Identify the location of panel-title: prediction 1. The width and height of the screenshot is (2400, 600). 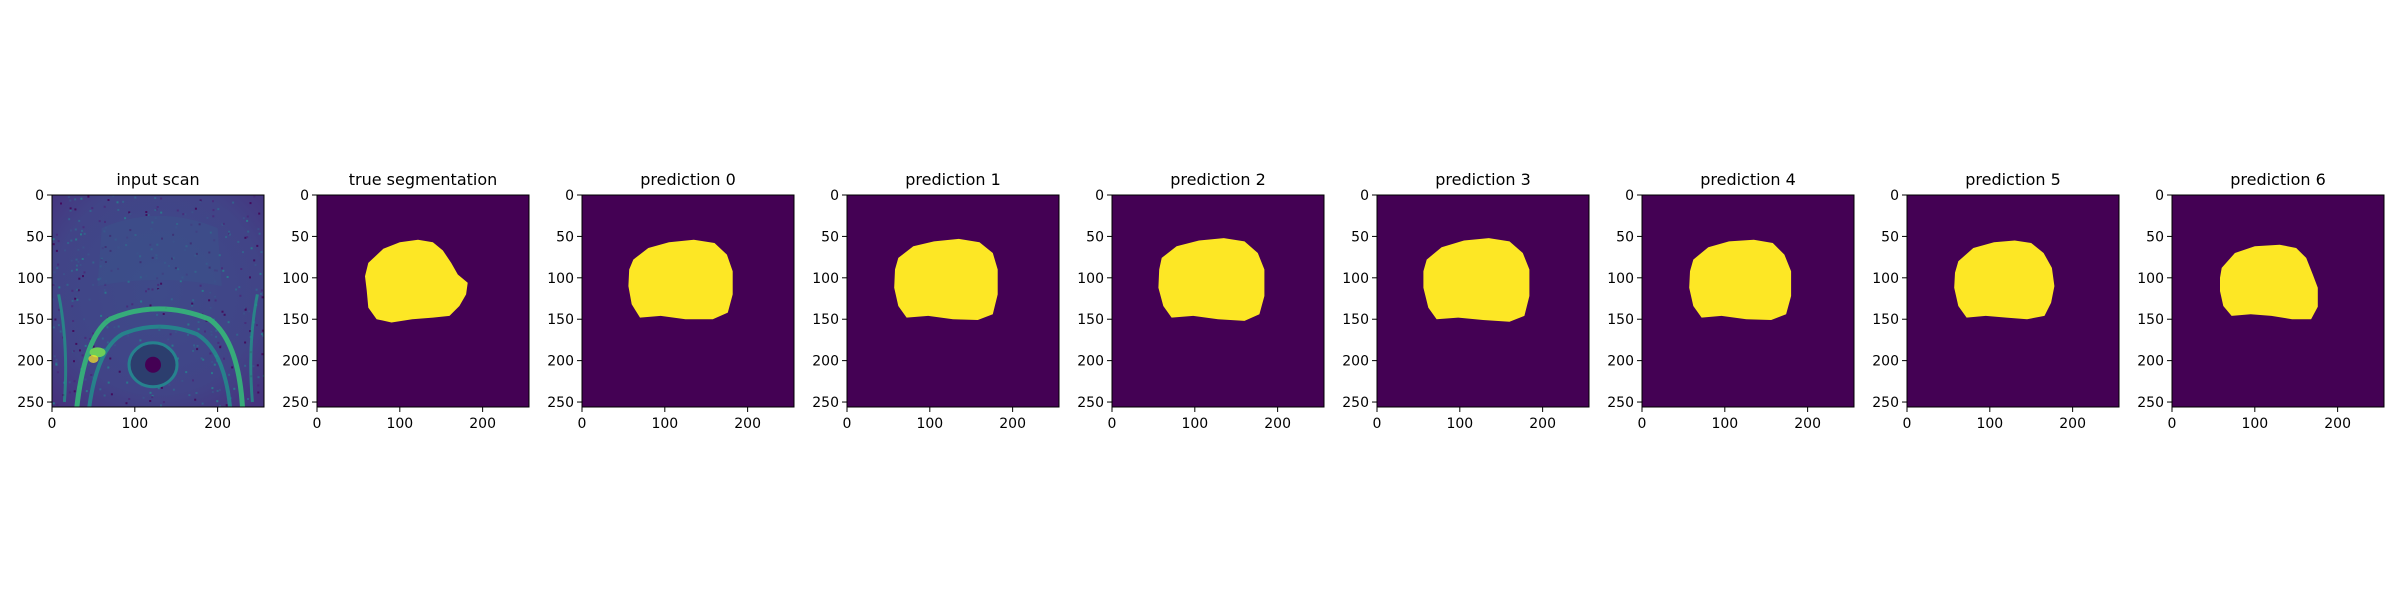
(953, 179).